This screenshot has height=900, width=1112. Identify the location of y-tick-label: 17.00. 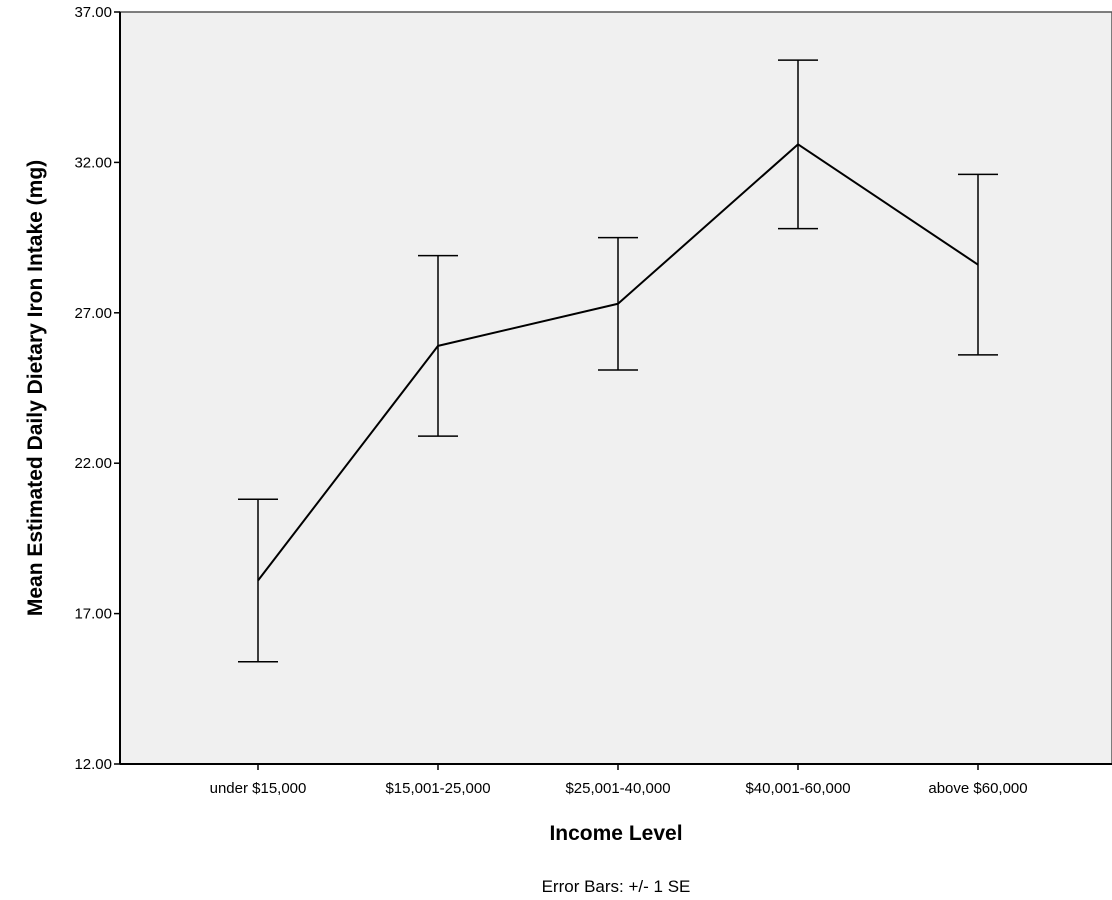
(93, 614).